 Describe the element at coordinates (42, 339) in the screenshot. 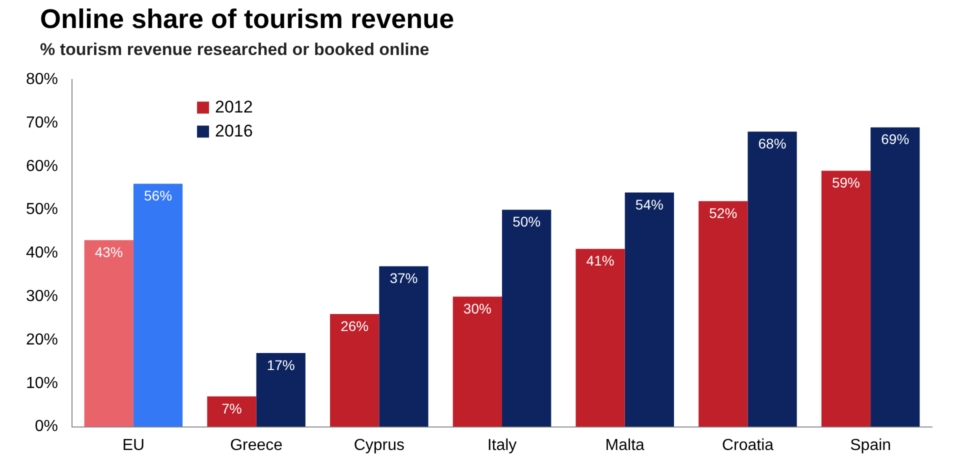

I see `y-tick-label: 20%` at that location.